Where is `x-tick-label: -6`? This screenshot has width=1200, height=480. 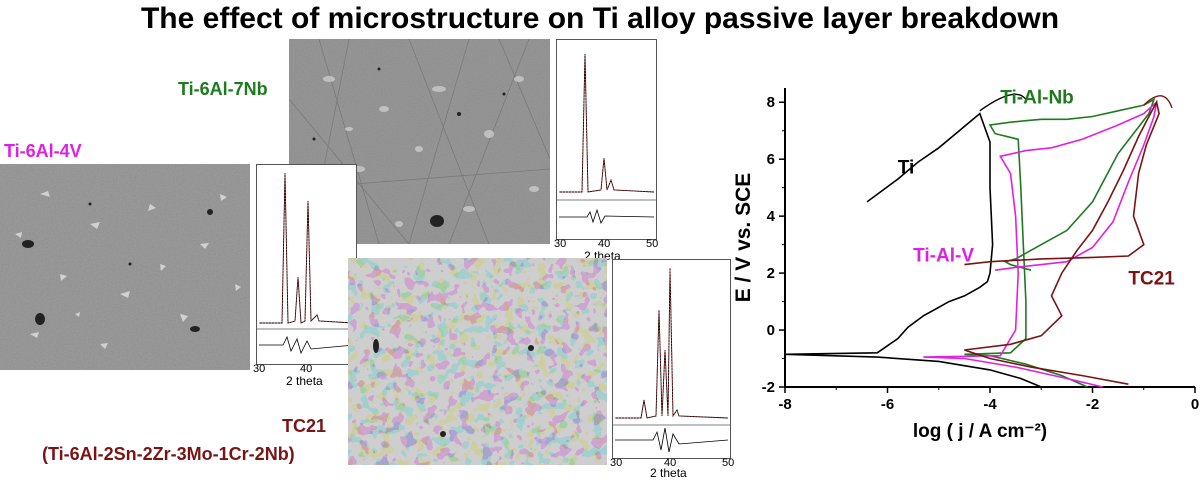
x-tick-label: -6 is located at coordinates (887, 404).